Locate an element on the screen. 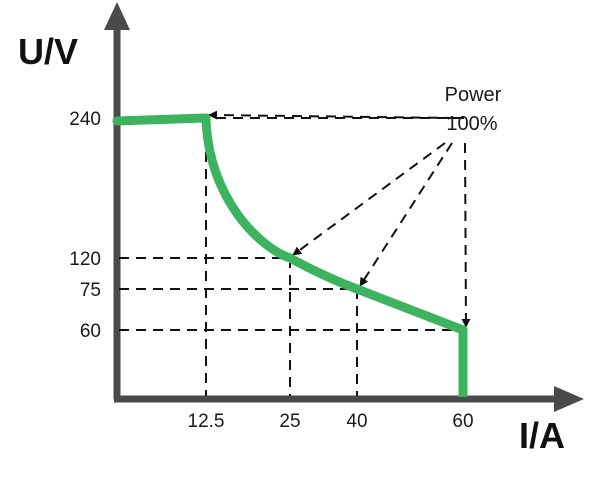 The image size is (598, 481). x-tick-label-25: 25 is located at coordinates (289, 421).